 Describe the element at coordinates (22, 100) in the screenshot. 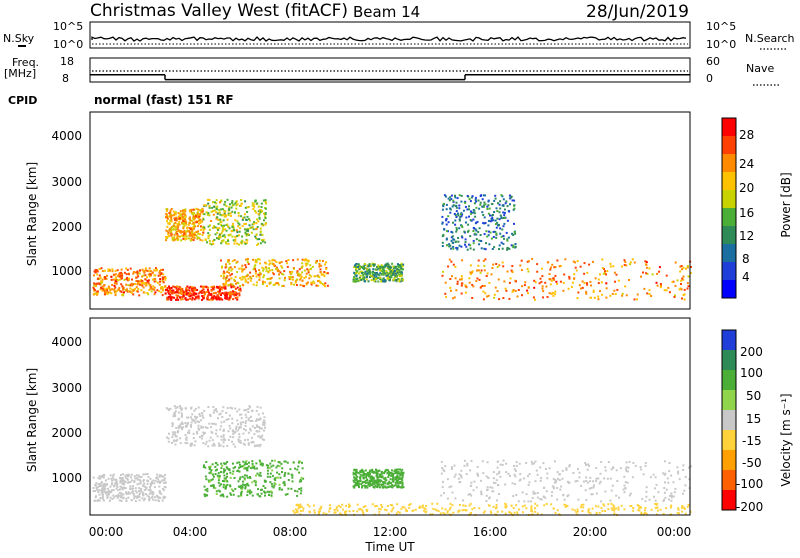

I see `cpid-label: CPID` at that location.